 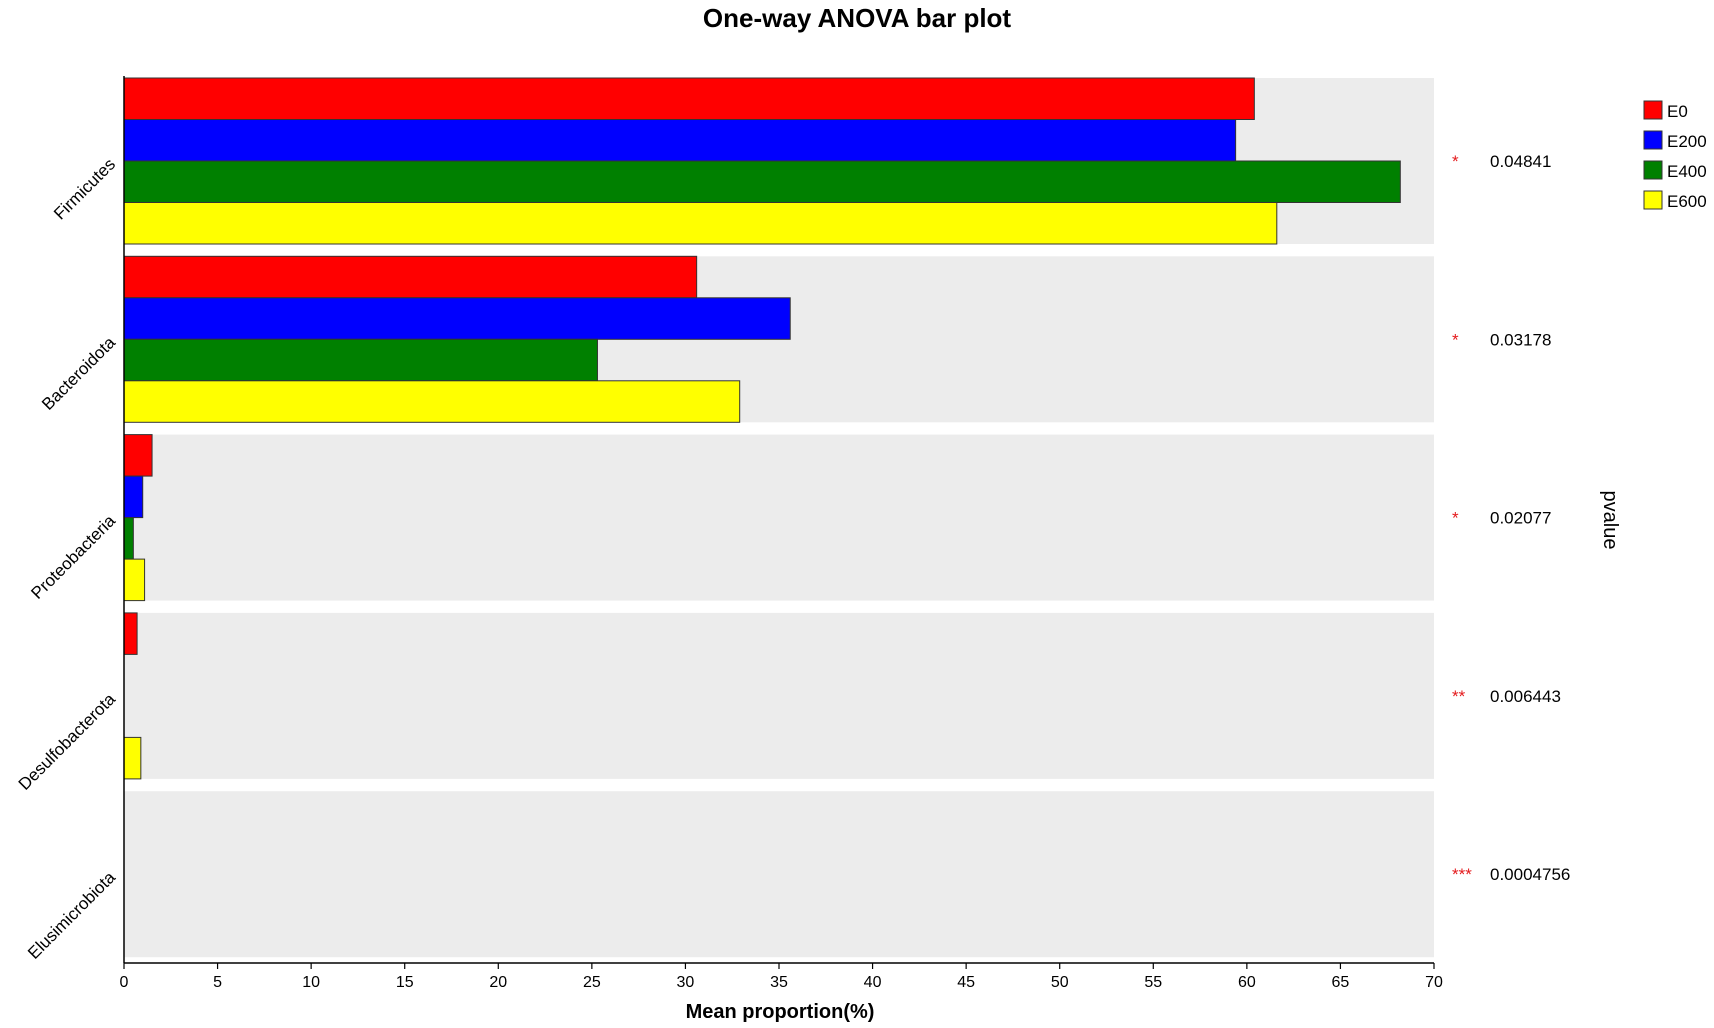 What do you see at coordinates (1530, 874) in the screenshot?
I see `pvalue-label: 0.0004756` at bounding box center [1530, 874].